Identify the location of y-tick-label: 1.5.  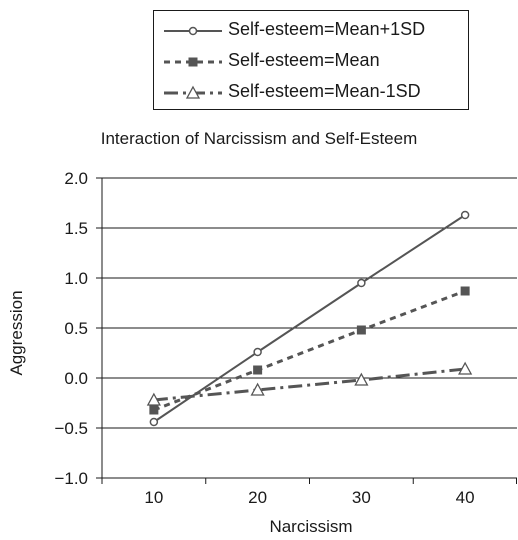
(76, 228).